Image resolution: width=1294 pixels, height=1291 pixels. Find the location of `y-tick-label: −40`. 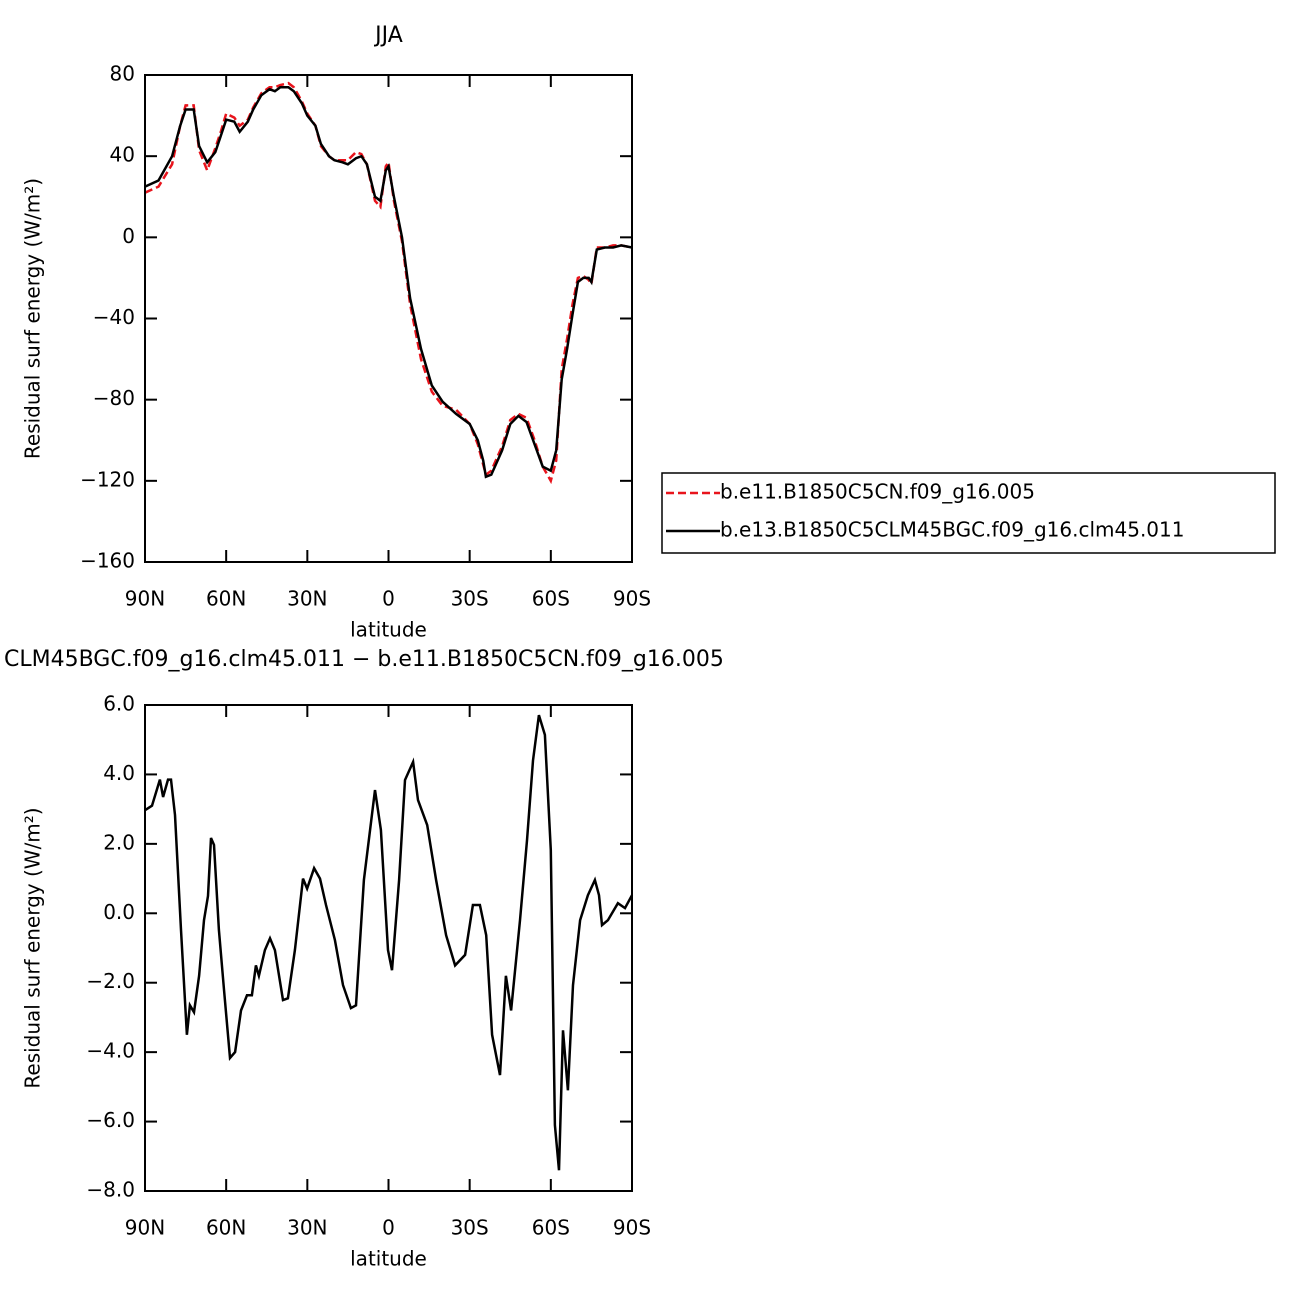

y-tick-label: −40 is located at coordinates (114, 317).